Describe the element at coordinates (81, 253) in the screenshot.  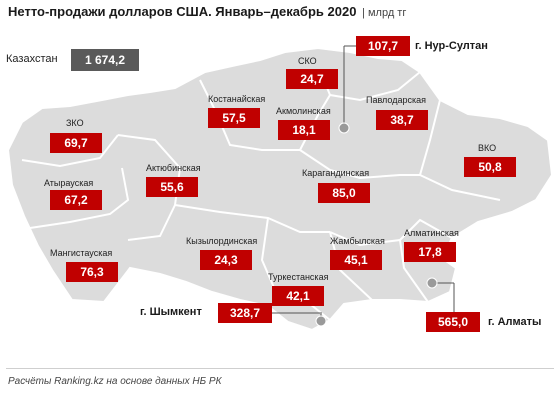
I see `region-label-mangystau: Мангистауская` at that location.